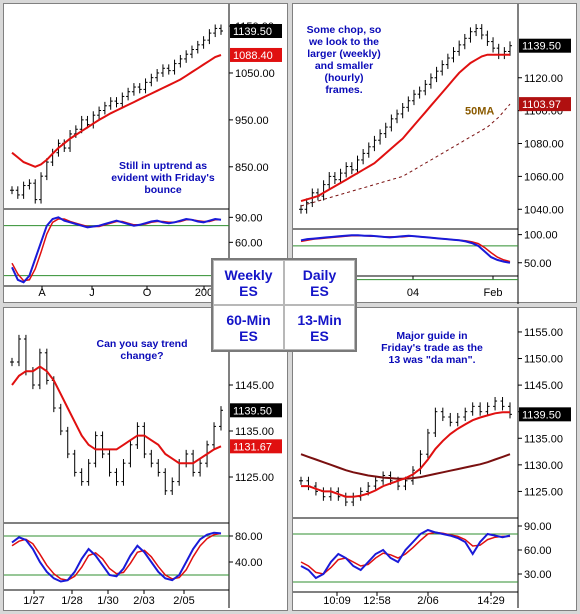 This screenshot has height=614, width=580. What do you see at coordinates (405, 249) in the screenshot?
I see `daily-stoch-k-line` at bounding box center [405, 249].